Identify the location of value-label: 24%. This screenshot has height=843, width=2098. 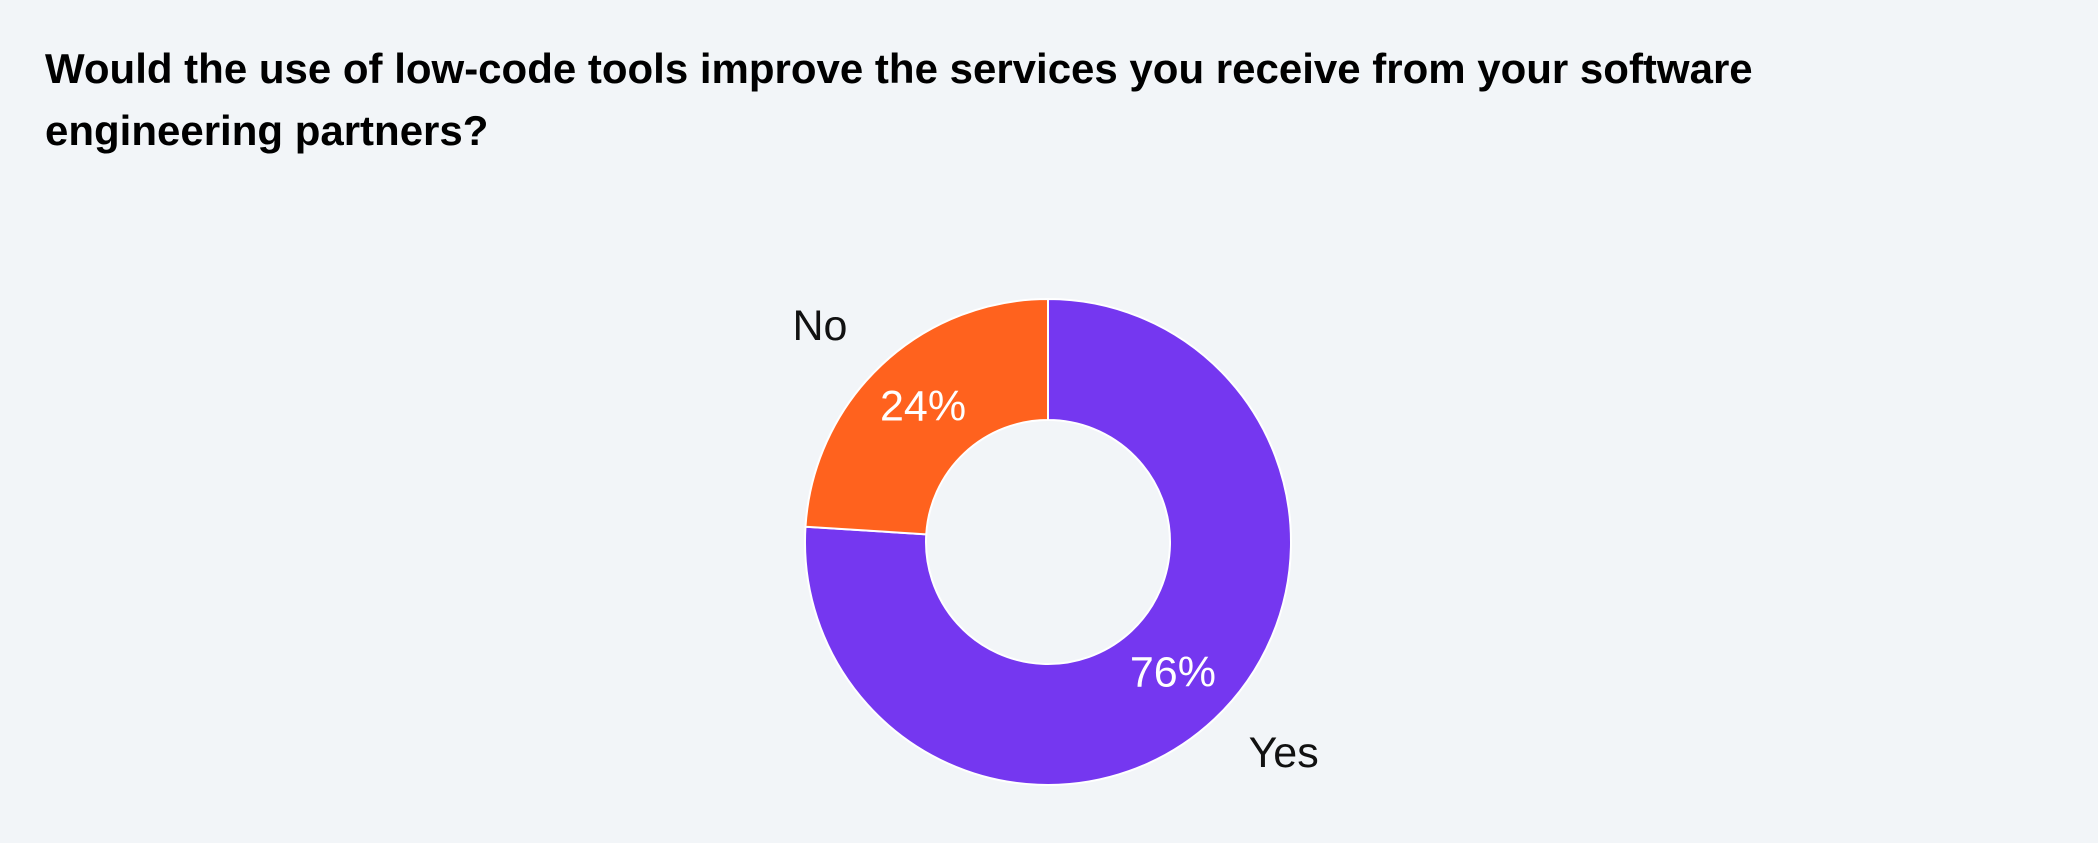
(923, 406).